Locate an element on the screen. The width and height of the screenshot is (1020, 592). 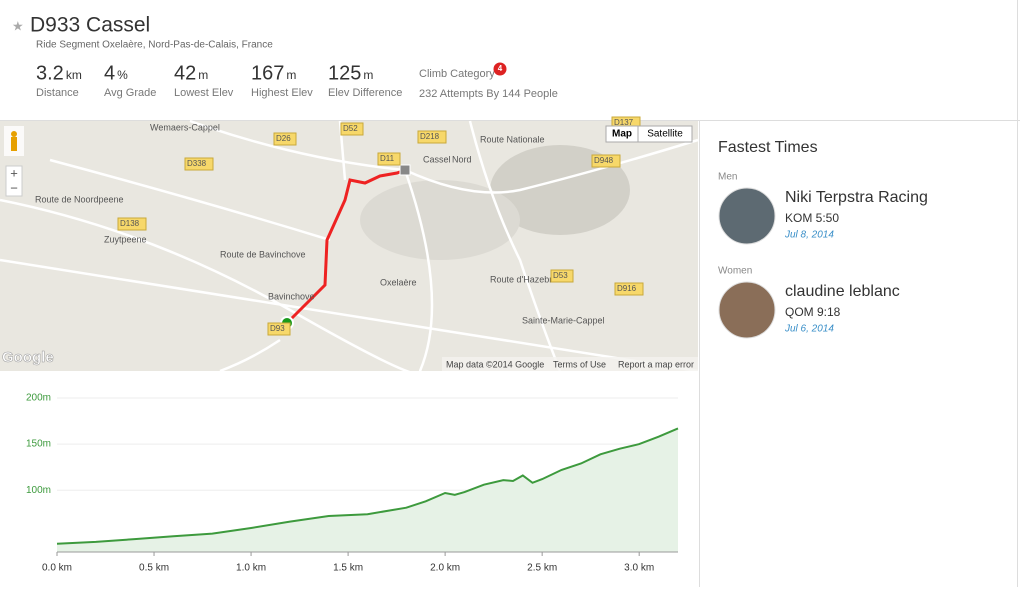
road-label: D338 is located at coordinates (197, 163).